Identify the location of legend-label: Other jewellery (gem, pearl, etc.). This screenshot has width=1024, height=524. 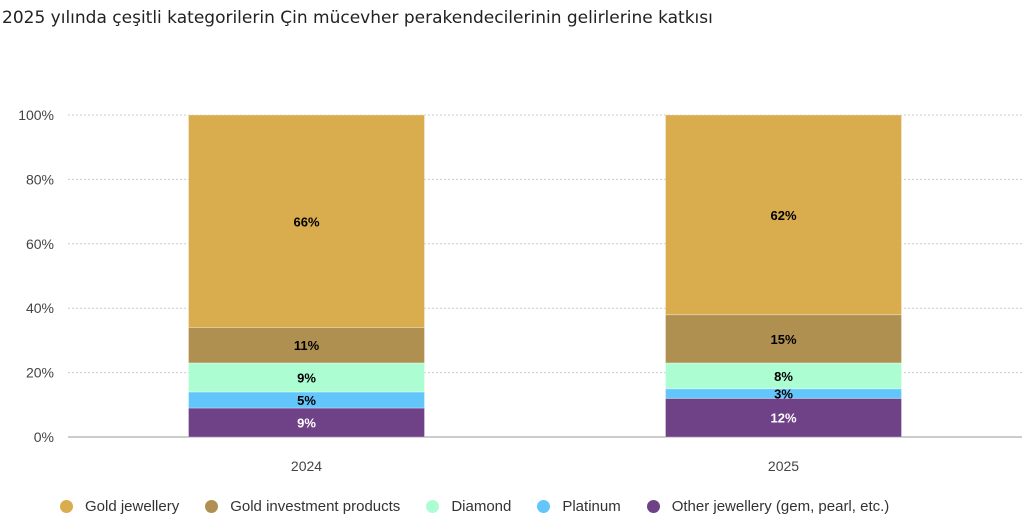
(780, 506).